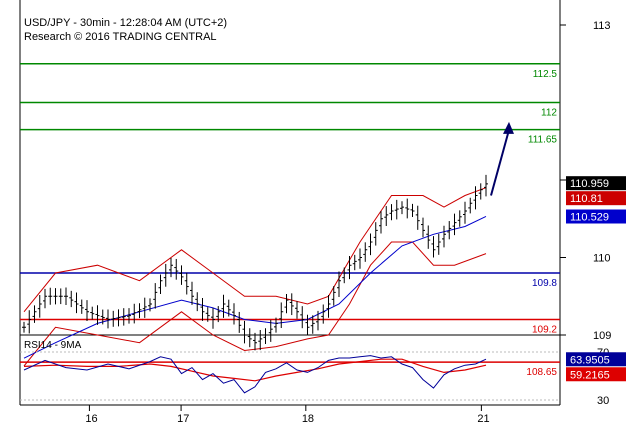 Image resolution: width=634 pixels, height=439 pixels. Describe the element at coordinates (500, 162) in the screenshot. I see `arrow-shaft` at that location.